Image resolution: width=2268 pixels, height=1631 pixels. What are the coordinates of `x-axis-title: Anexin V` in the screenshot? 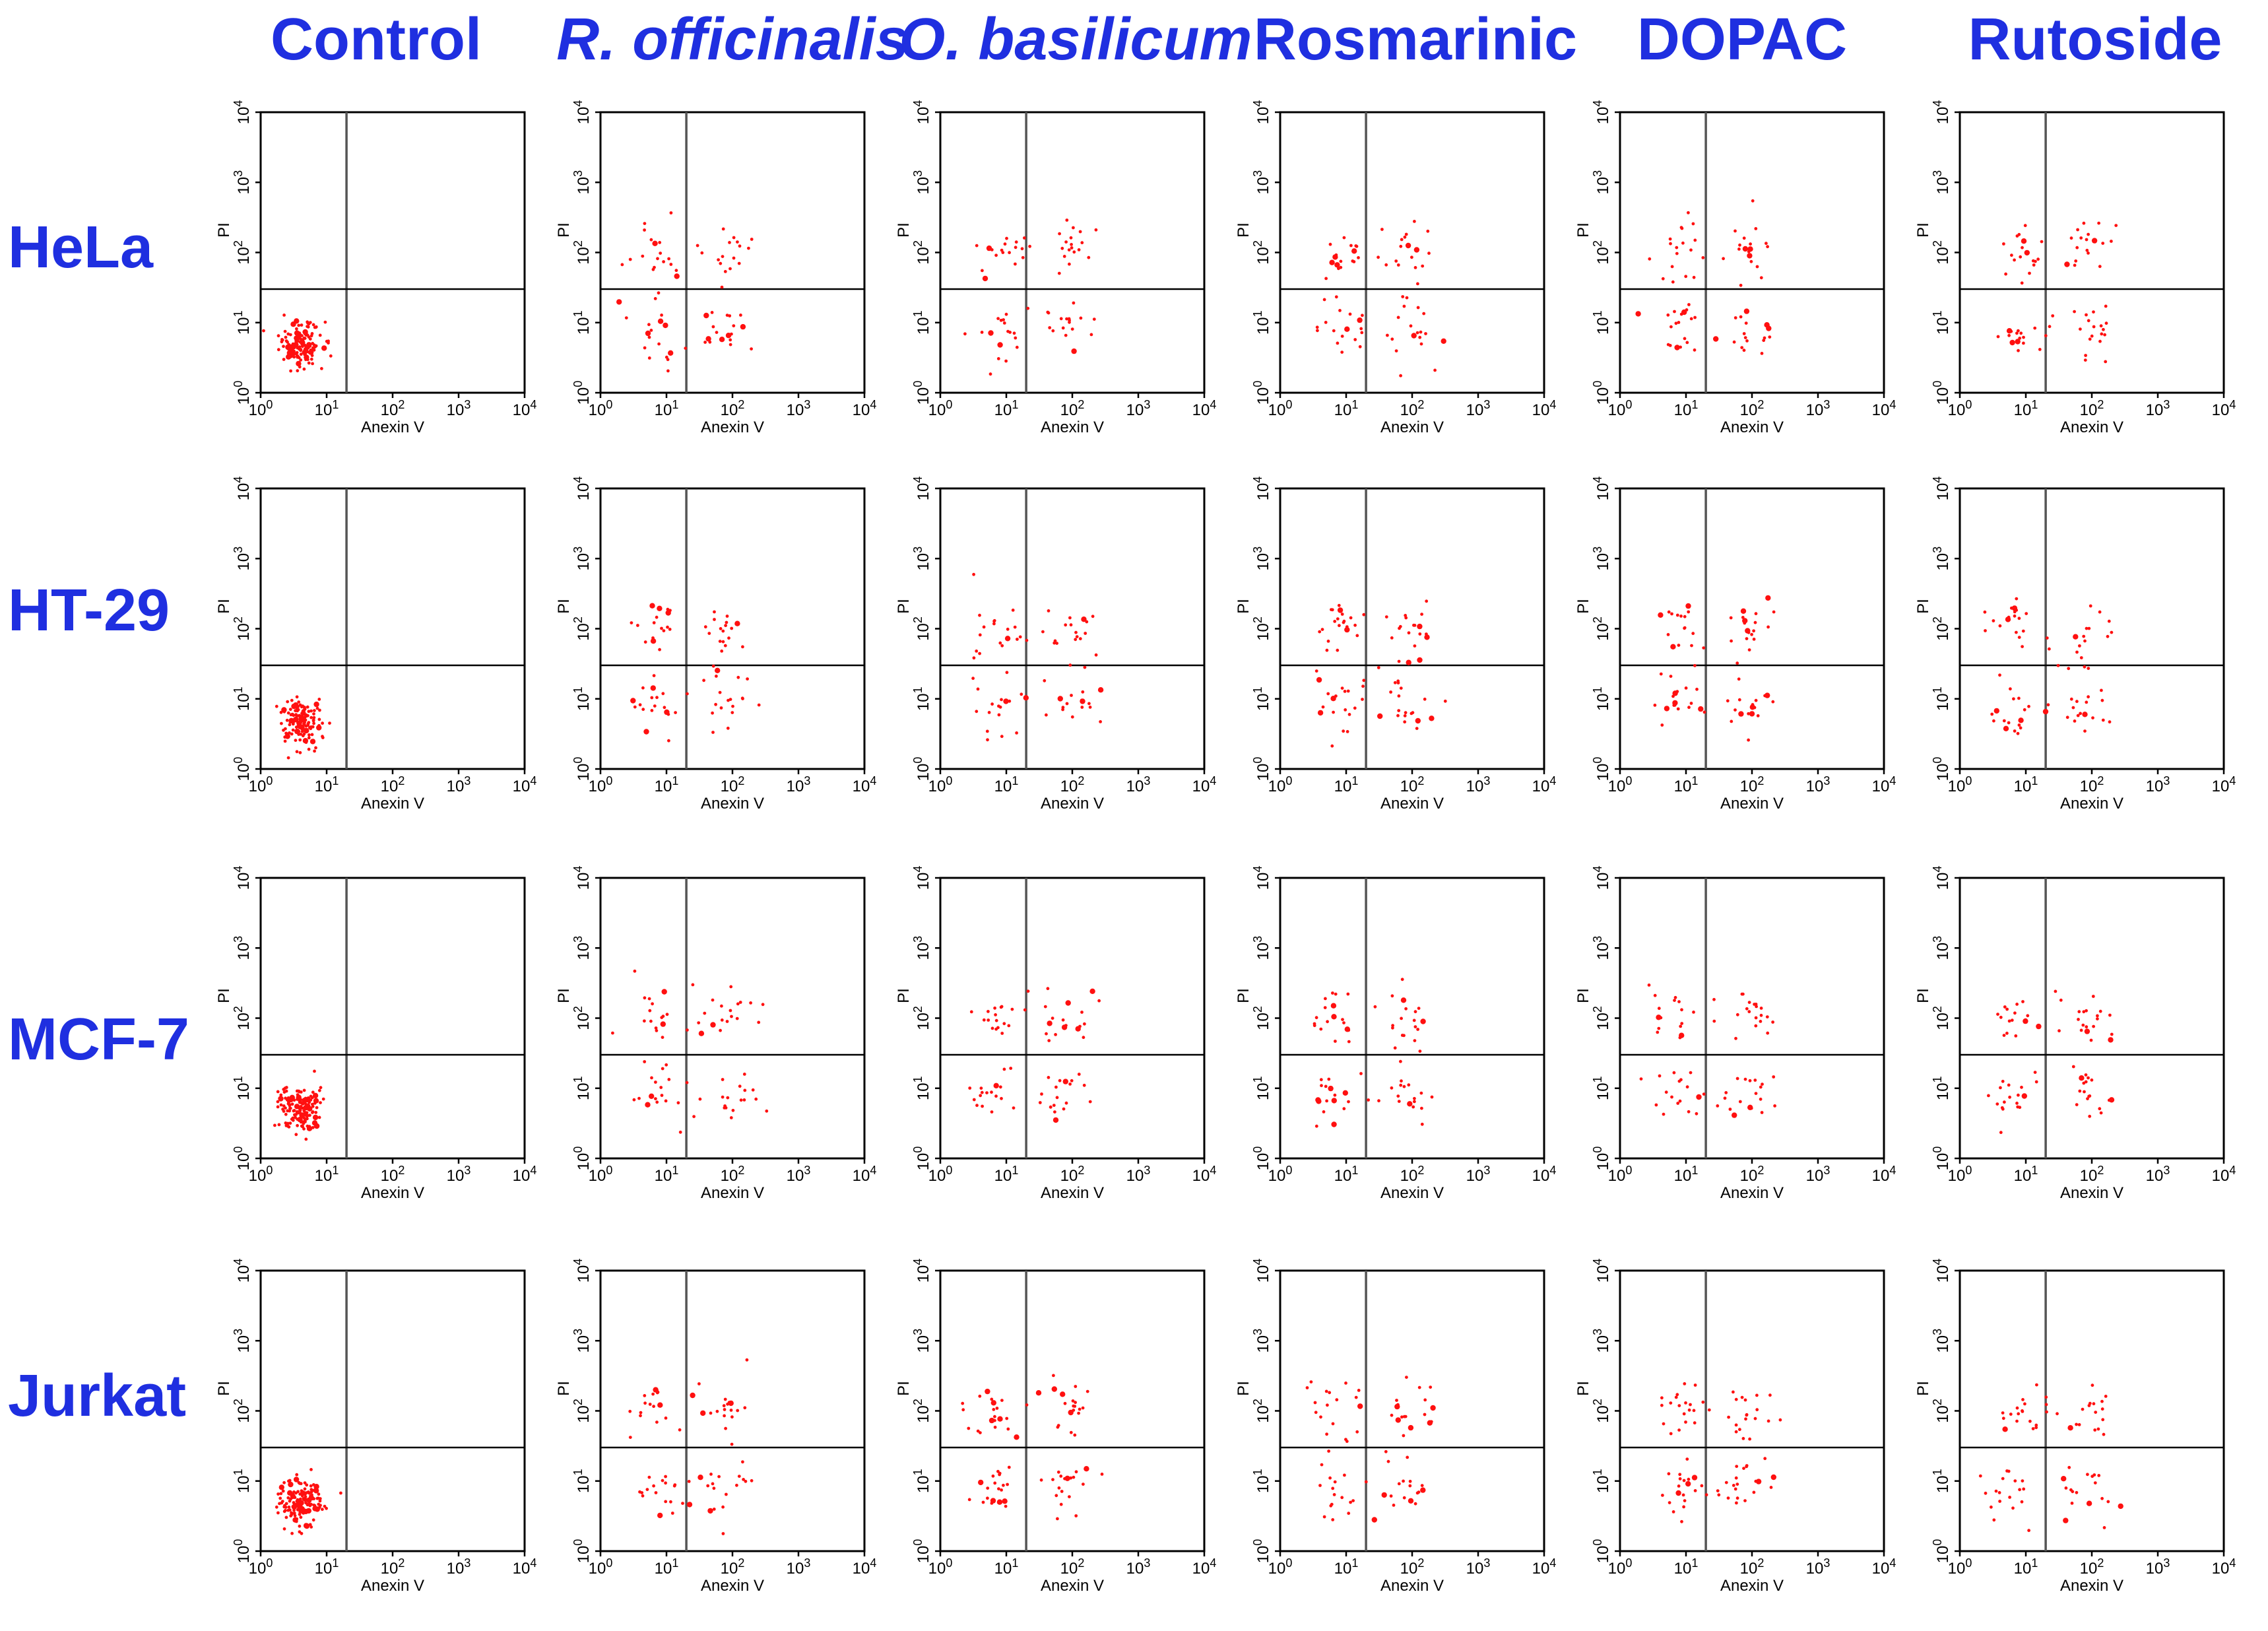 It's located at (1412, 1193).